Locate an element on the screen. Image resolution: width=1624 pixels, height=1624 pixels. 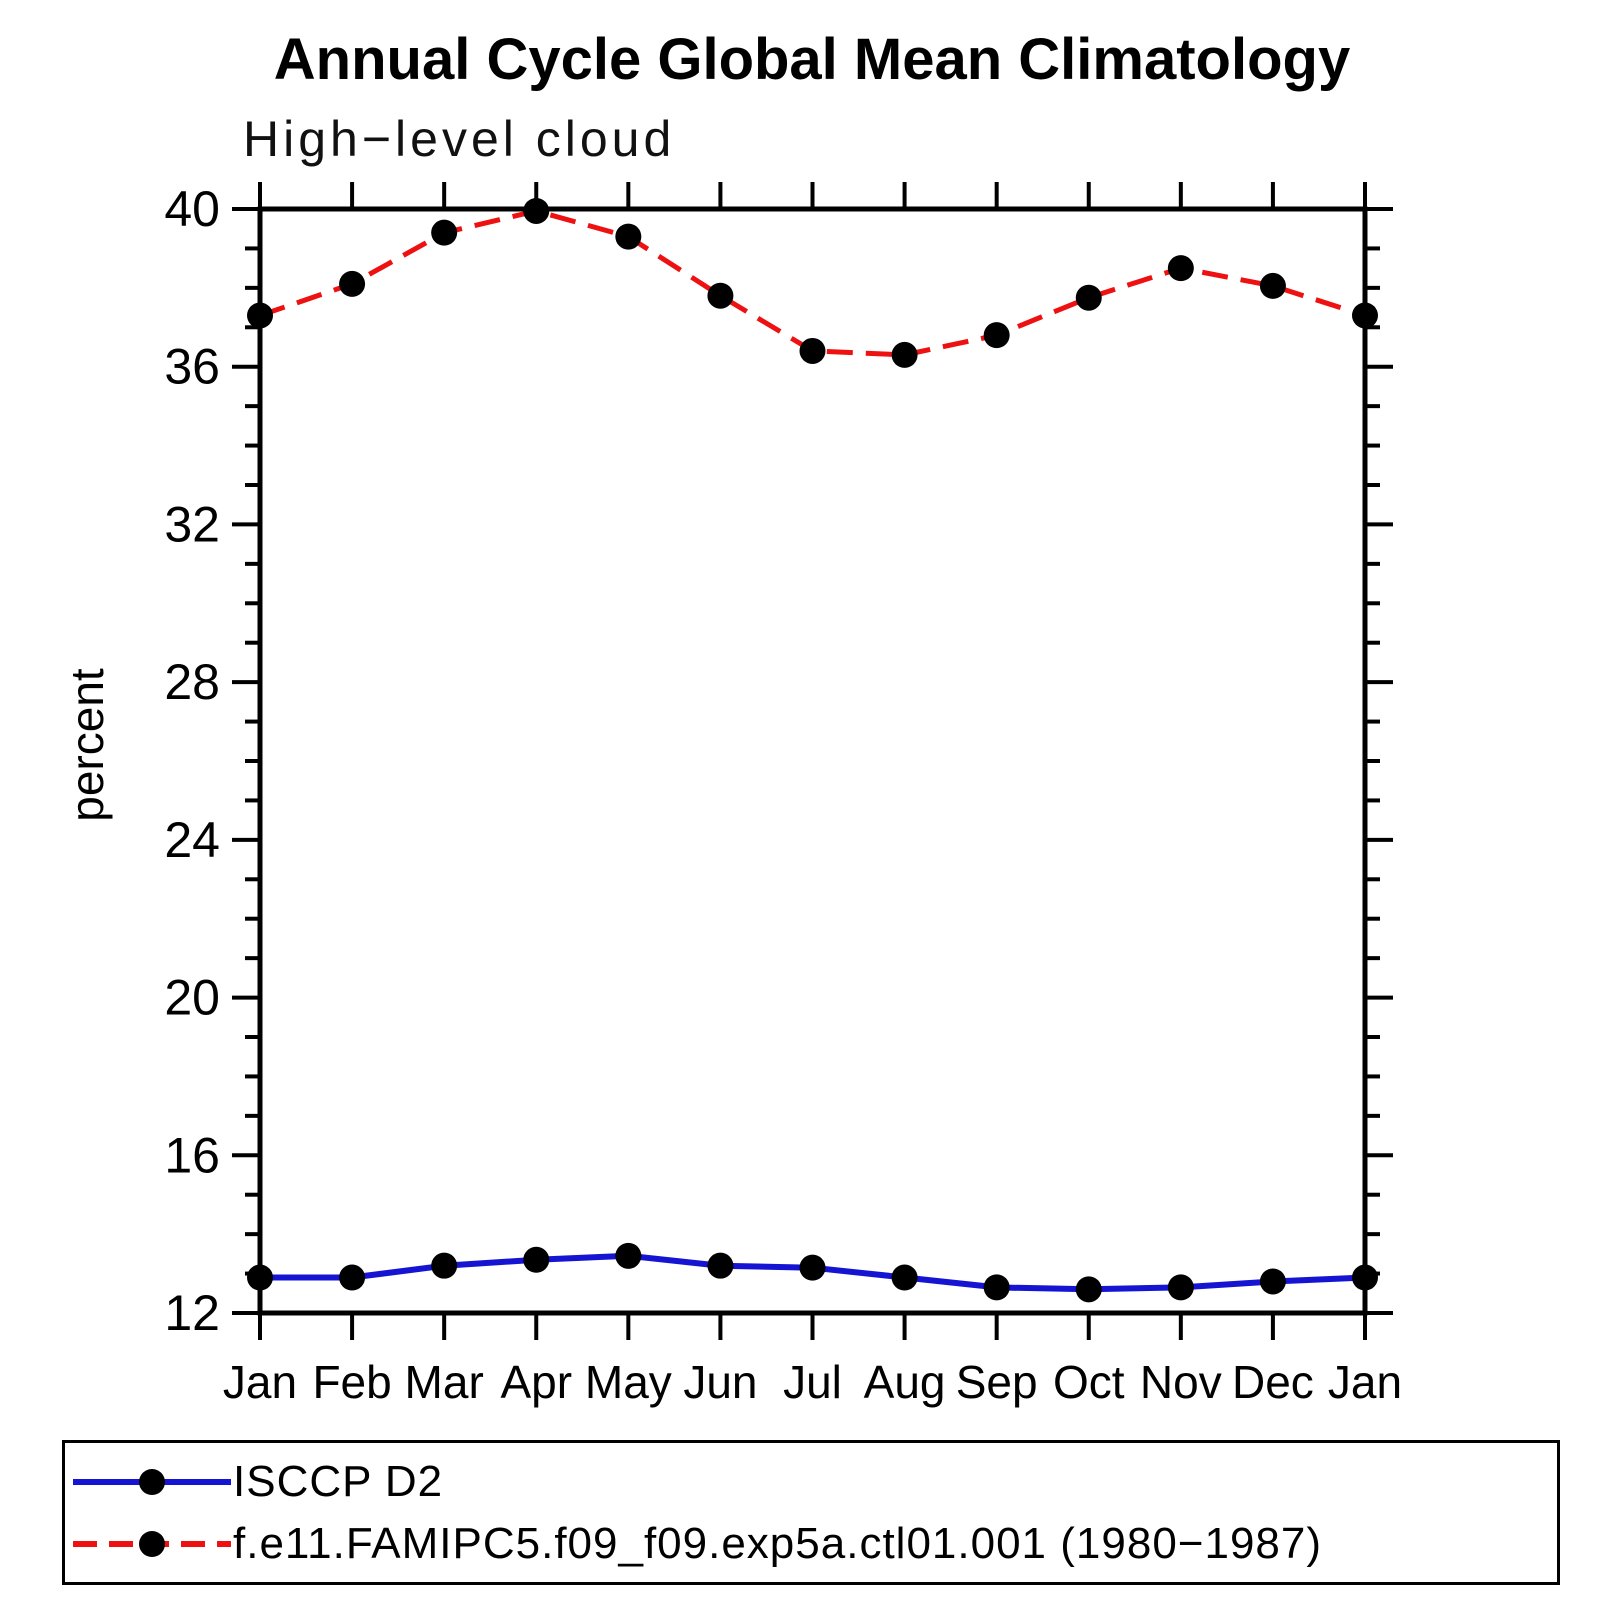
data-point-model-aug is located at coordinates (904, 354).